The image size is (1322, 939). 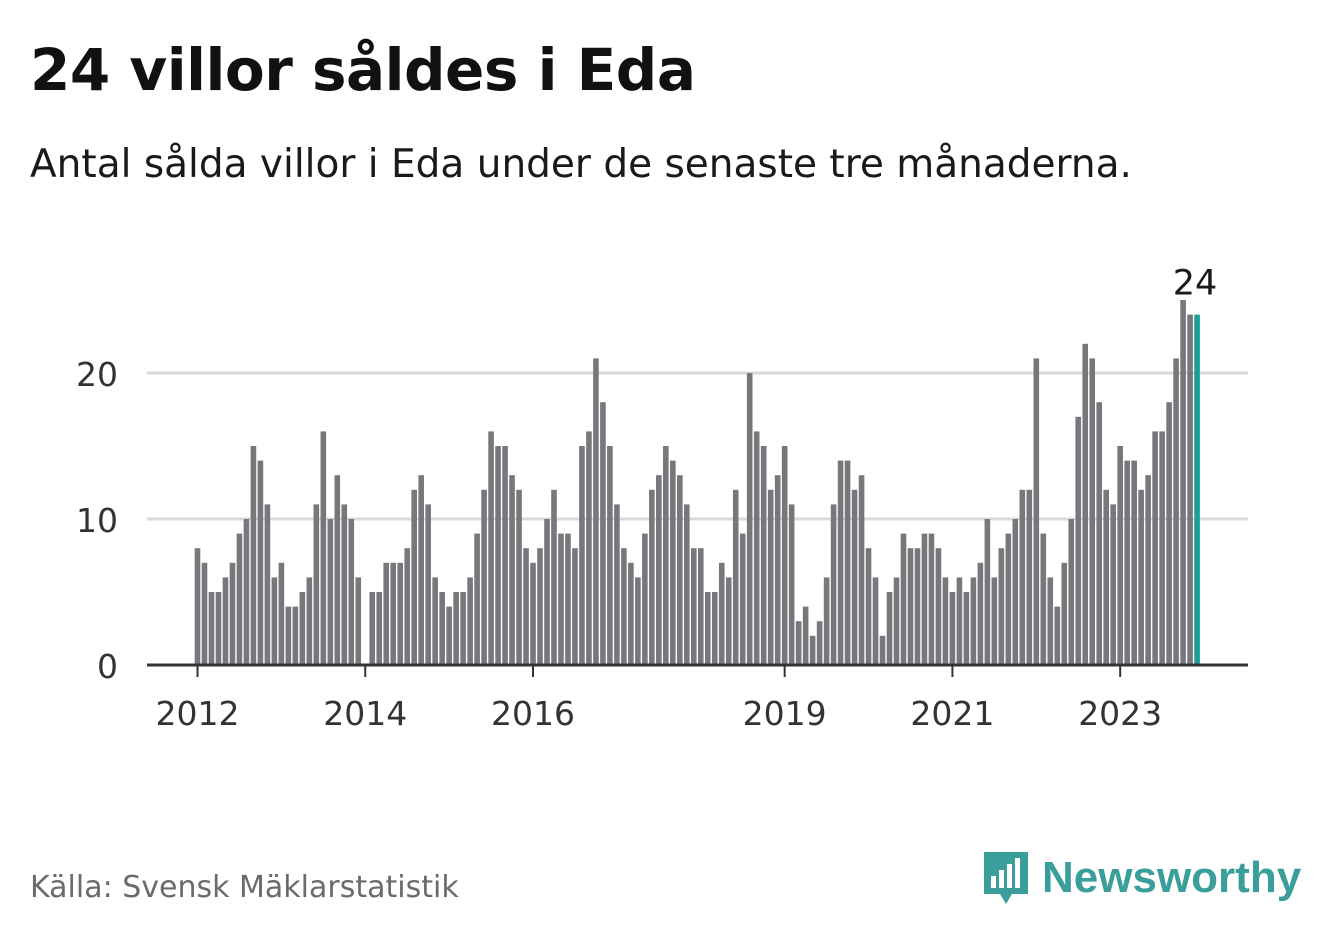 I want to click on newsworthy-brand: Newsworthy, so click(x=1141, y=878).